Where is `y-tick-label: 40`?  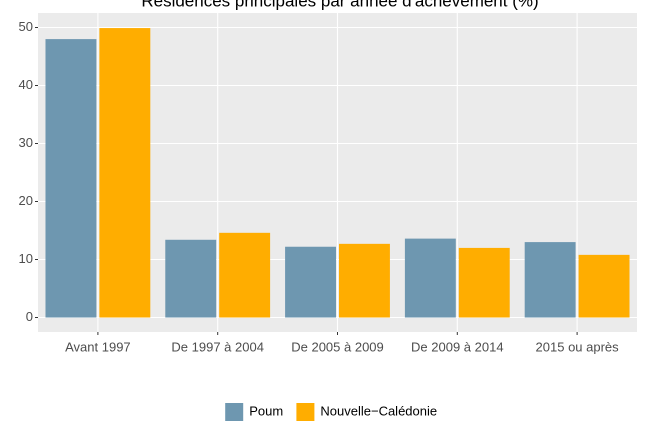 y-tick-label: 40 is located at coordinates (26, 84).